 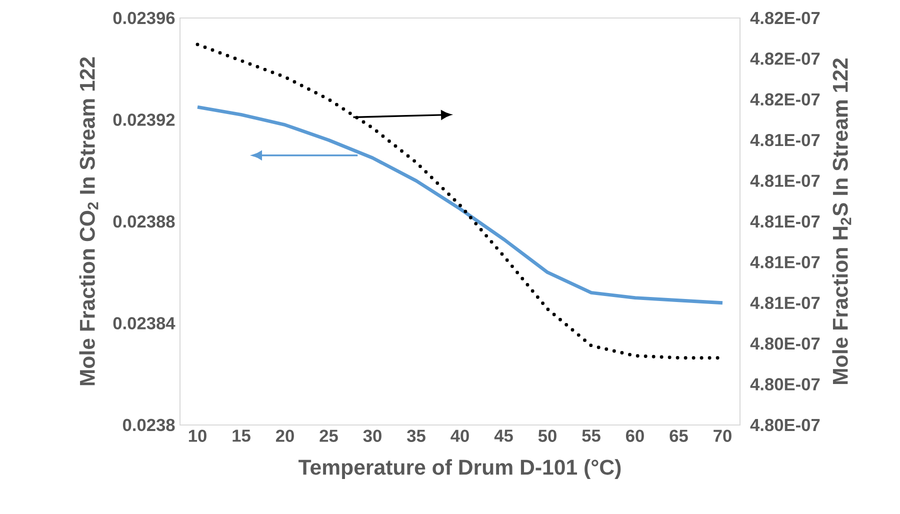 What do you see at coordinates (329, 436) in the screenshot?
I see `x-tick-label: 25` at bounding box center [329, 436].